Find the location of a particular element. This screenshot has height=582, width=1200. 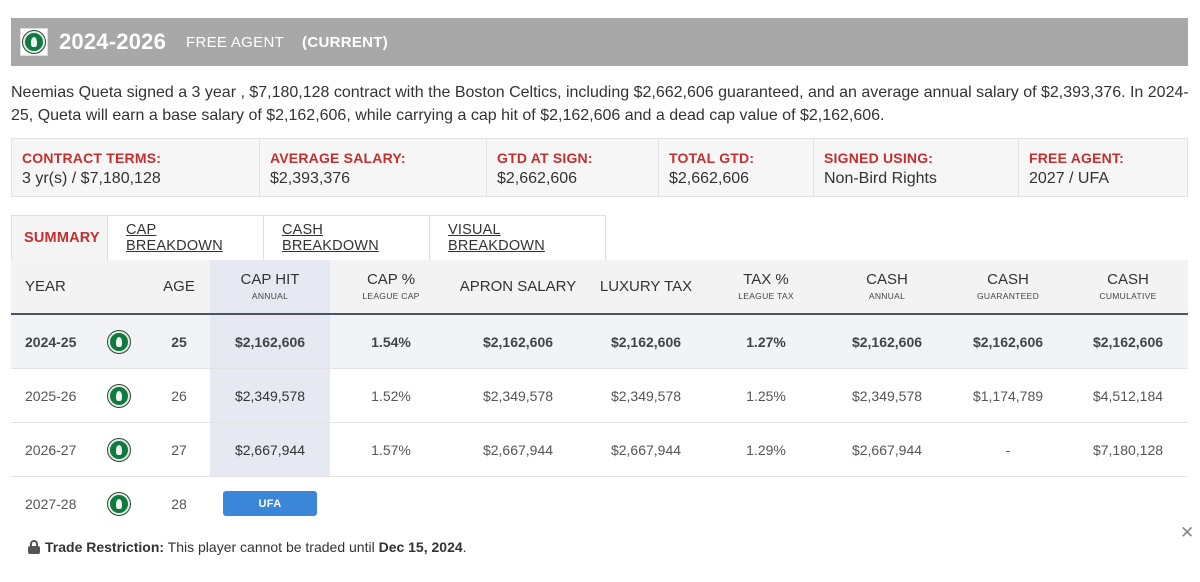

header-cash-guaranteed: CASH GUARANTEED is located at coordinates (1008, 286).